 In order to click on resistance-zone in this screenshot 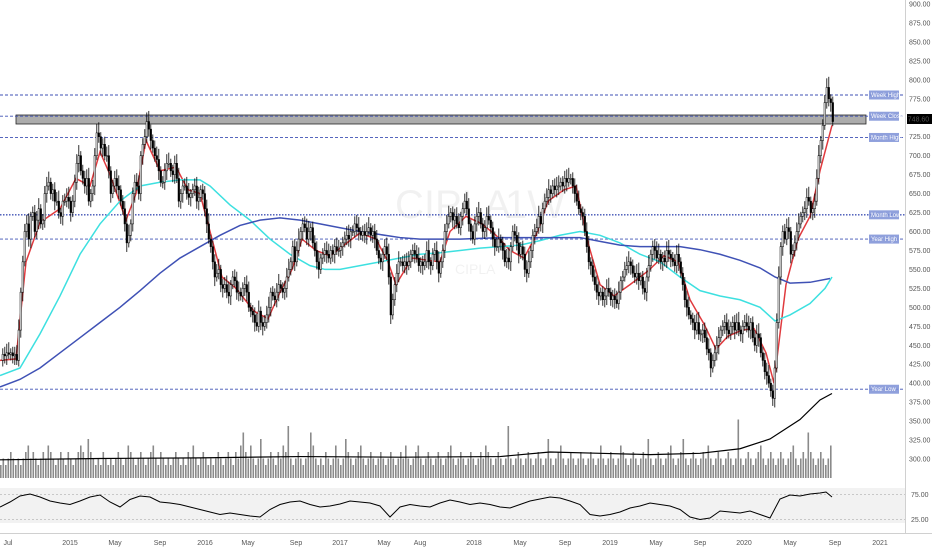, I will do `click(441, 119)`.